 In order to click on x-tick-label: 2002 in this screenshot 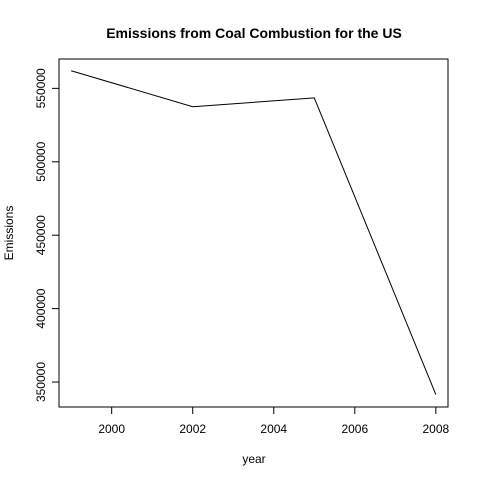, I will do `click(192, 429)`.